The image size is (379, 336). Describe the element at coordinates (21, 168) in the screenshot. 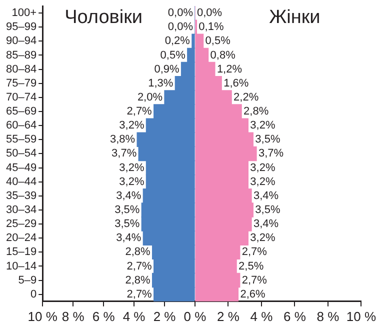

I see `y-tick-label: 45–49` at that location.